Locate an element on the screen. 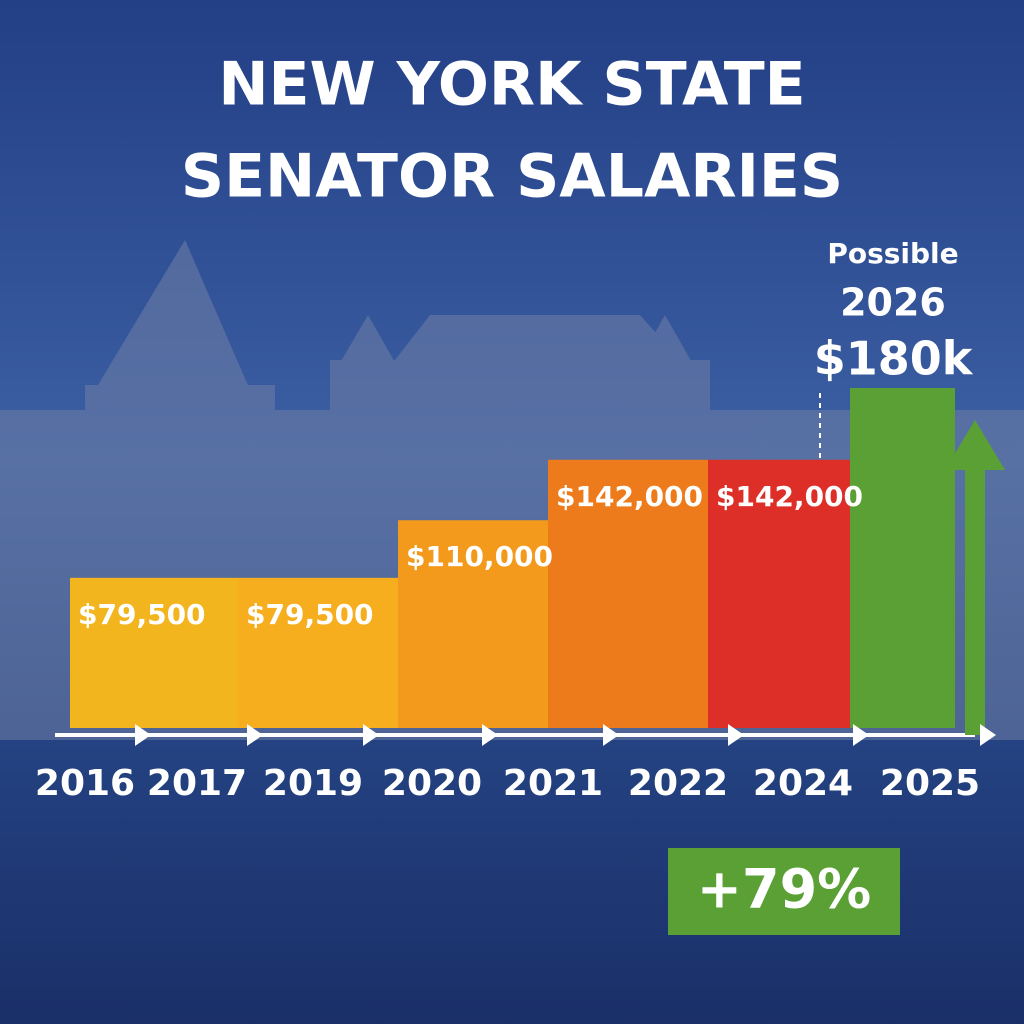 This screenshot has height=1024, width=1024. change-label: +79% is located at coordinates (784, 889).